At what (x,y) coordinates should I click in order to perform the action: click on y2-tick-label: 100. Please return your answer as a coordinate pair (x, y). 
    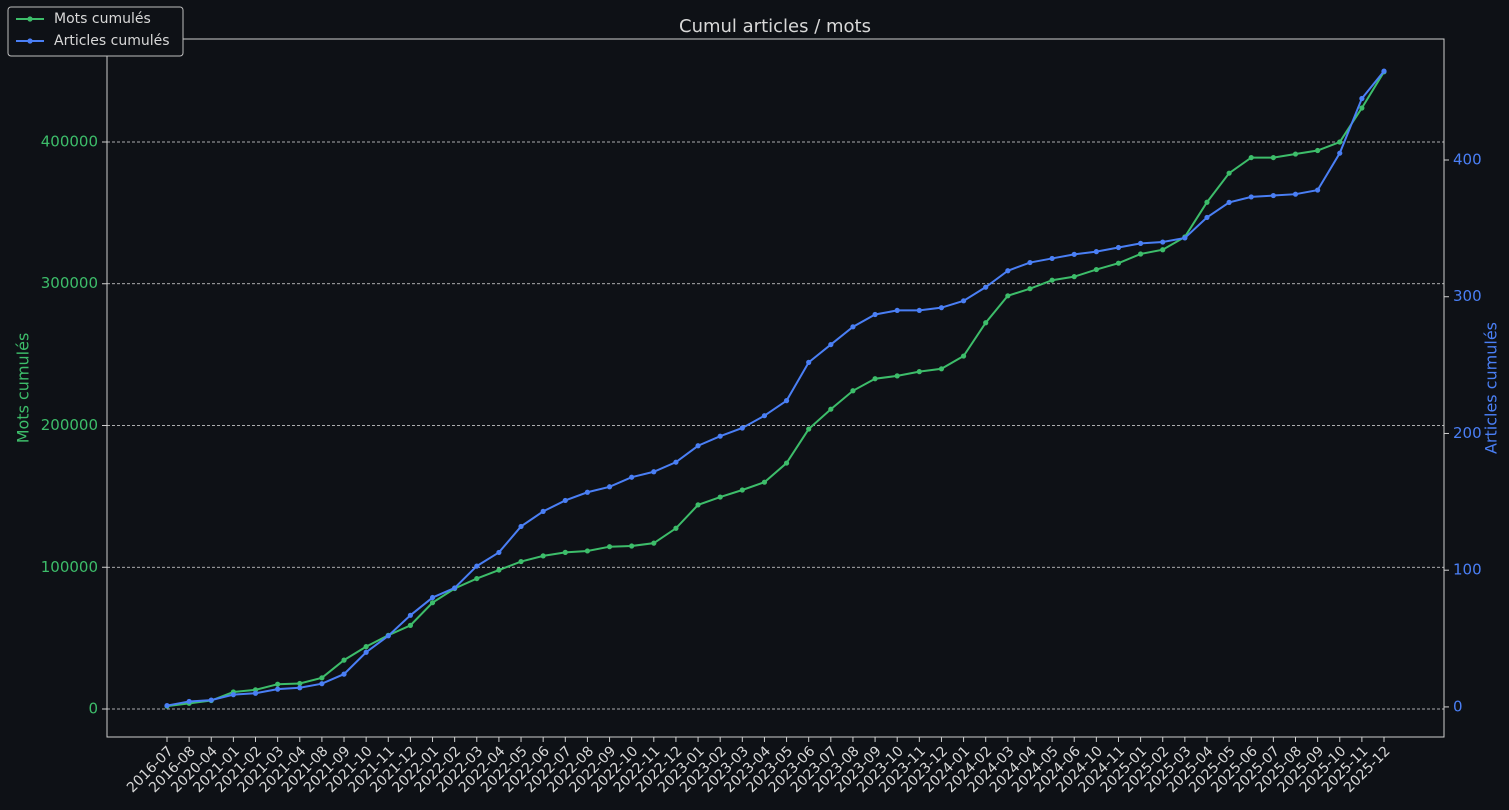
    Looking at the image, I should click on (1467, 570).